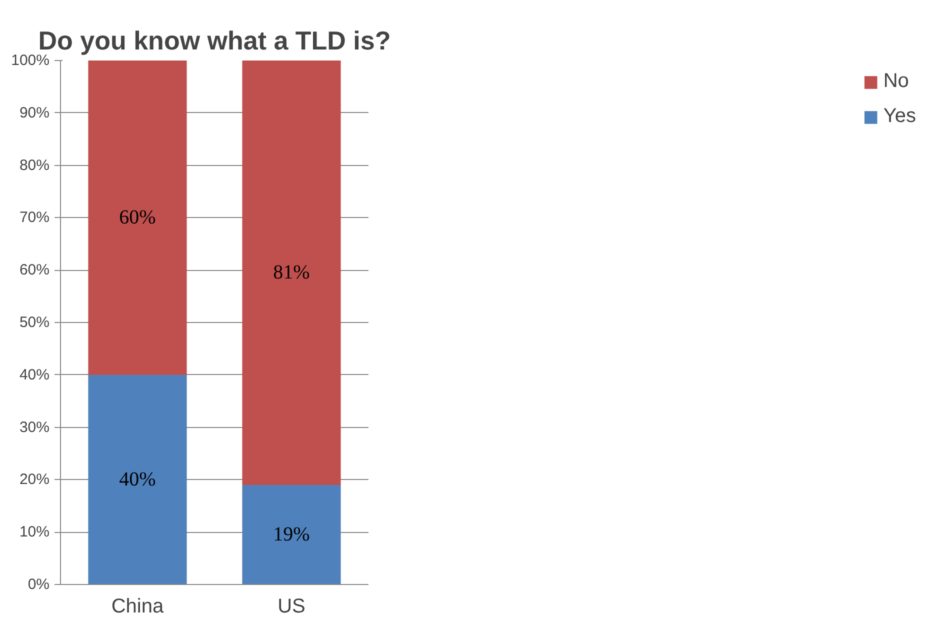 This screenshot has width=926, height=639. Describe the element at coordinates (899, 116) in the screenshot. I see `legend-label: Yes` at that location.